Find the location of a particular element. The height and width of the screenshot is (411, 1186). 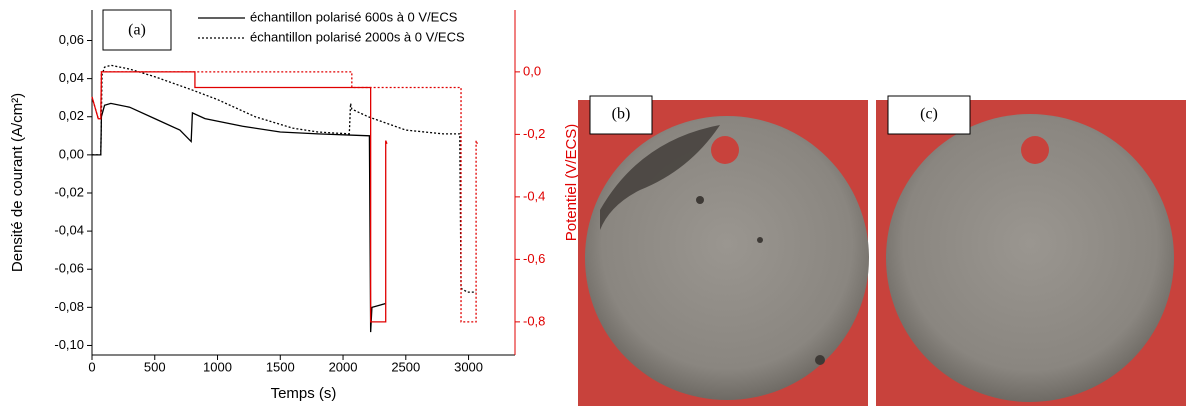

y-tick-label: 0,00 is located at coordinates (71, 153).